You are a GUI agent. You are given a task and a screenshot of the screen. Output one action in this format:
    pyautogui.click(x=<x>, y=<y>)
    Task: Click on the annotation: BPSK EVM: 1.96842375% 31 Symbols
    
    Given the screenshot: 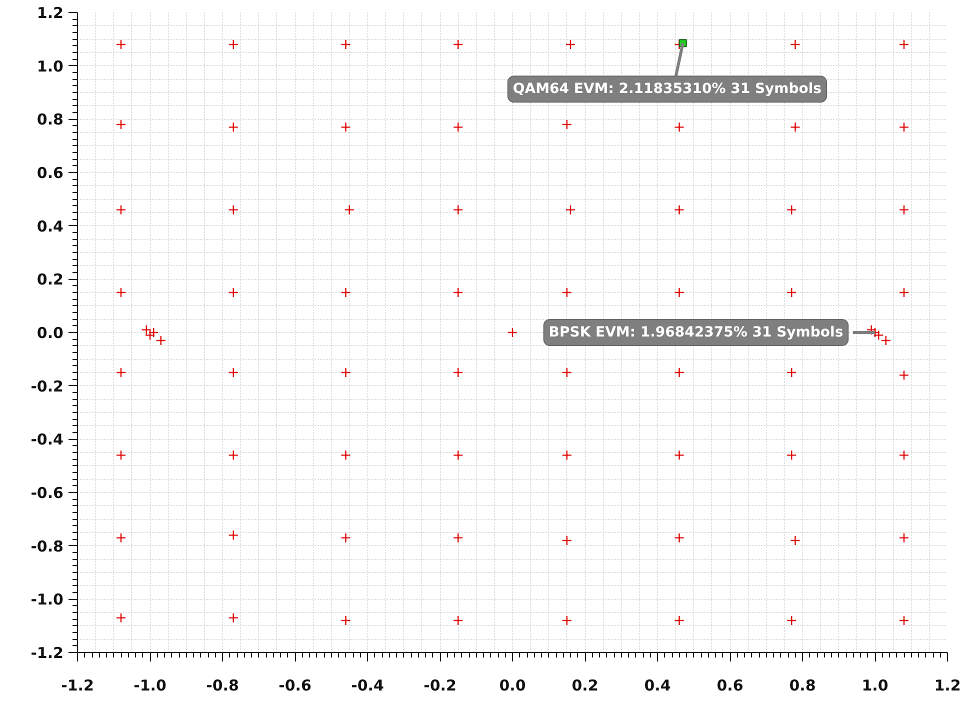 What is the action you would take?
    pyautogui.click(x=696, y=332)
    